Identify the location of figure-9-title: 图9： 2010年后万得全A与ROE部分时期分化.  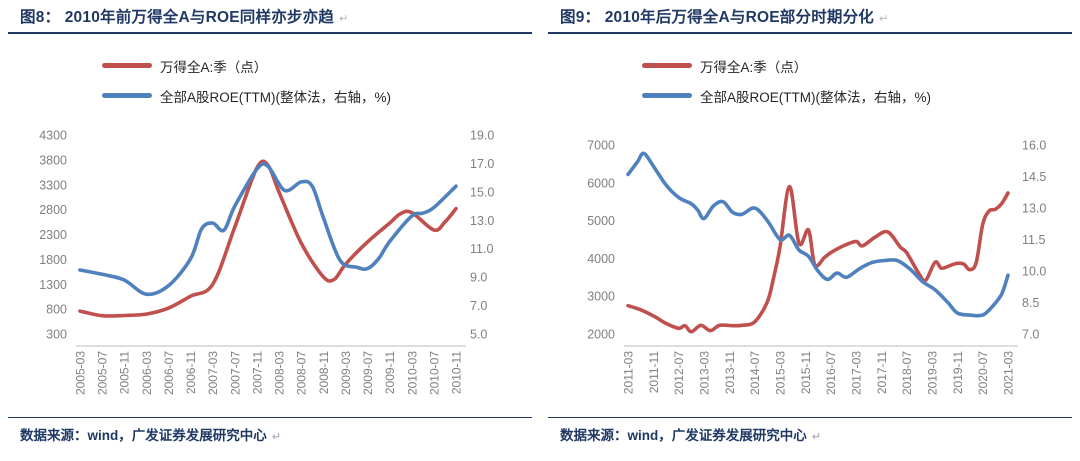
(717, 17).